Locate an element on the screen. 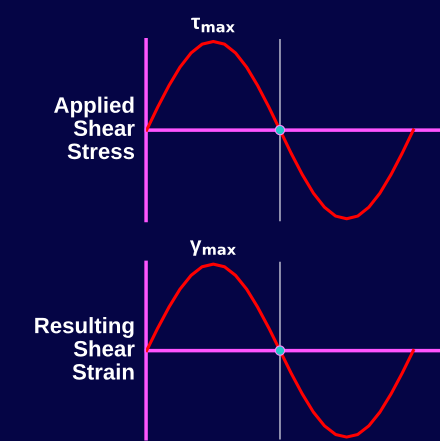  y-axis-title: Applied Shear Stress is located at coordinates (94, 128).